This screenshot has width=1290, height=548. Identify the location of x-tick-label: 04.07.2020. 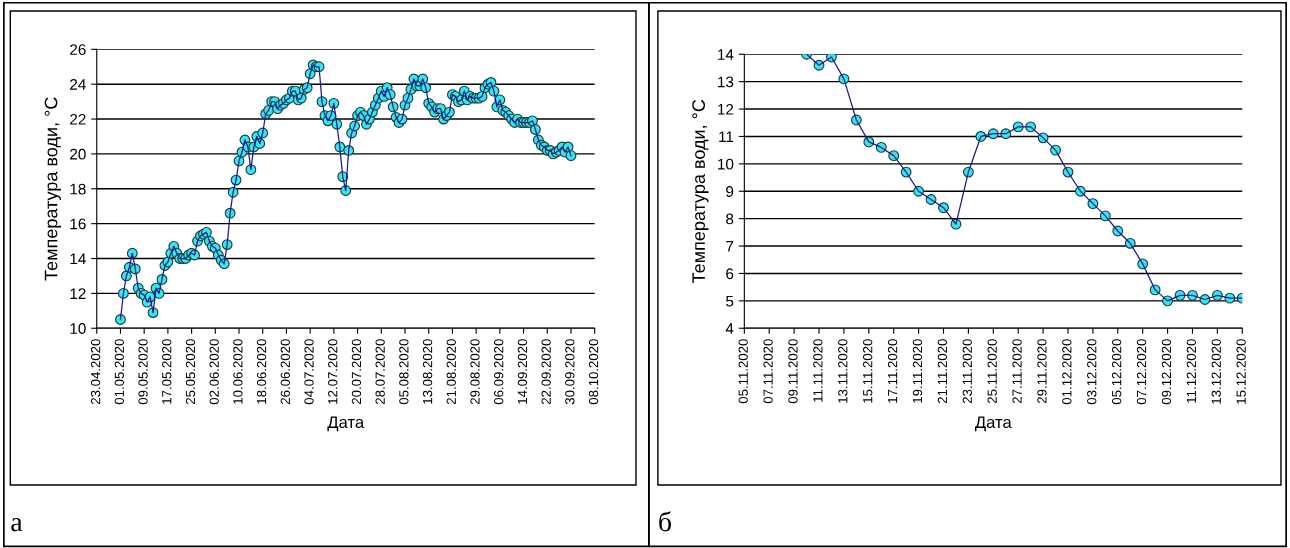
(309, 372).